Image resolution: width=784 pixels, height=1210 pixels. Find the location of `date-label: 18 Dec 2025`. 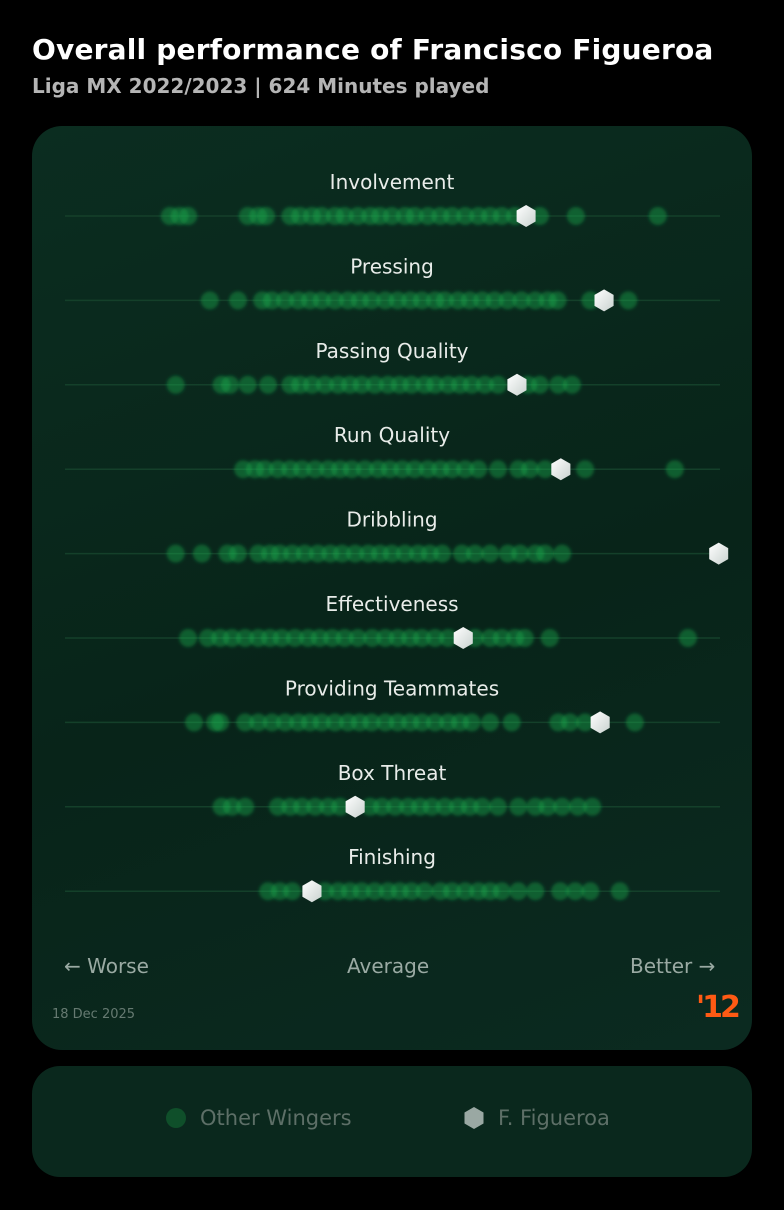

date-label: 18 Dec 2025 is located at coordinates (94, 1014).